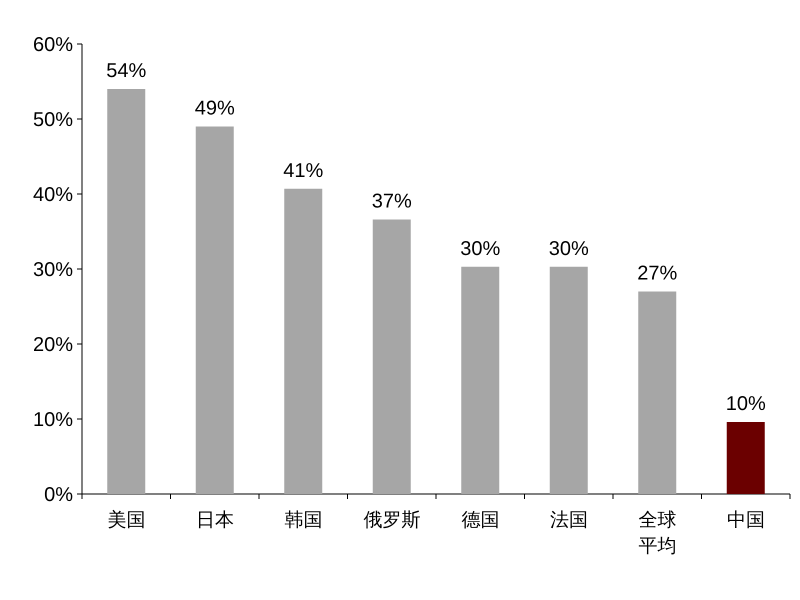 The width and height of the screenshot is (800, 600). What do you see at coordinates (215, 520) in the screenshot?
I see `x-tick-label: 日本` at bounding box center [215, 520].